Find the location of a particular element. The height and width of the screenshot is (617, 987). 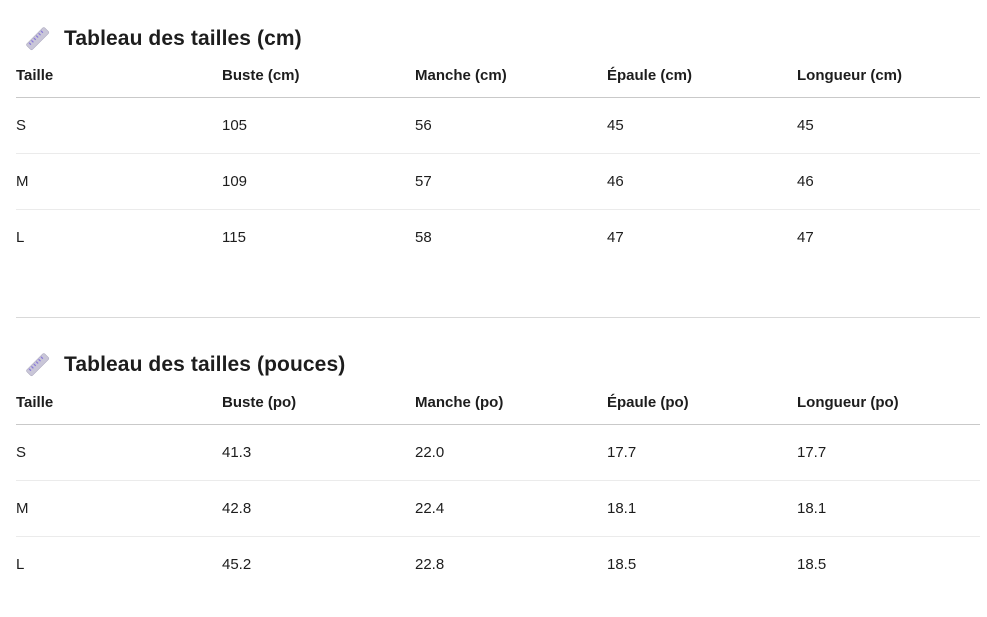

column-header: Manche (cm) is located at coordinates (511, 80).